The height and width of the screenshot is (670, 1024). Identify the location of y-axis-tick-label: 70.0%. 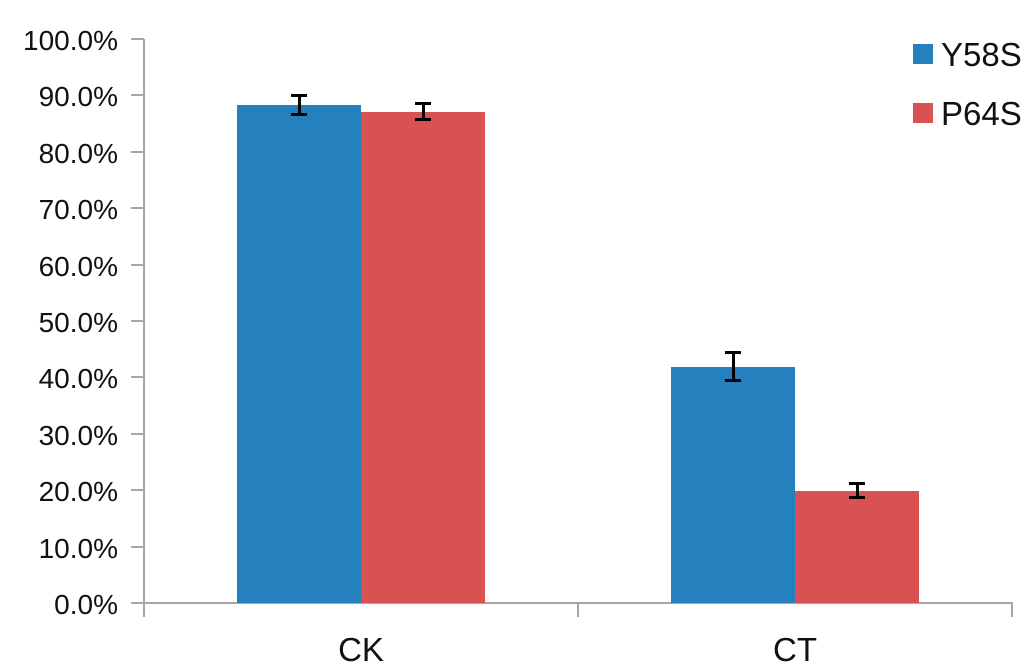
(78, 210).